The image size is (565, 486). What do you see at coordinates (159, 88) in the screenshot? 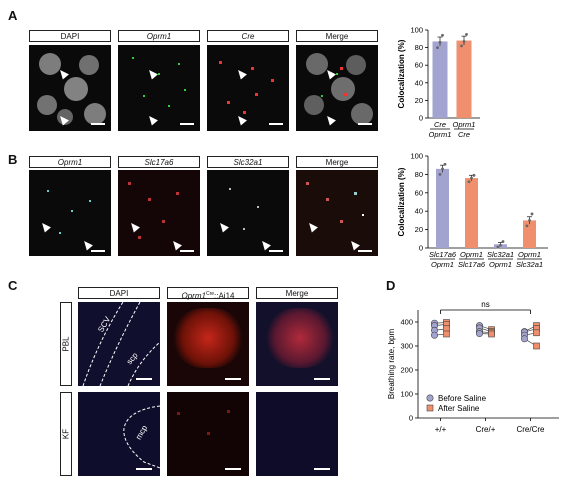
I see `micrograph-a-oprm1` at bounding box center [159, 88].